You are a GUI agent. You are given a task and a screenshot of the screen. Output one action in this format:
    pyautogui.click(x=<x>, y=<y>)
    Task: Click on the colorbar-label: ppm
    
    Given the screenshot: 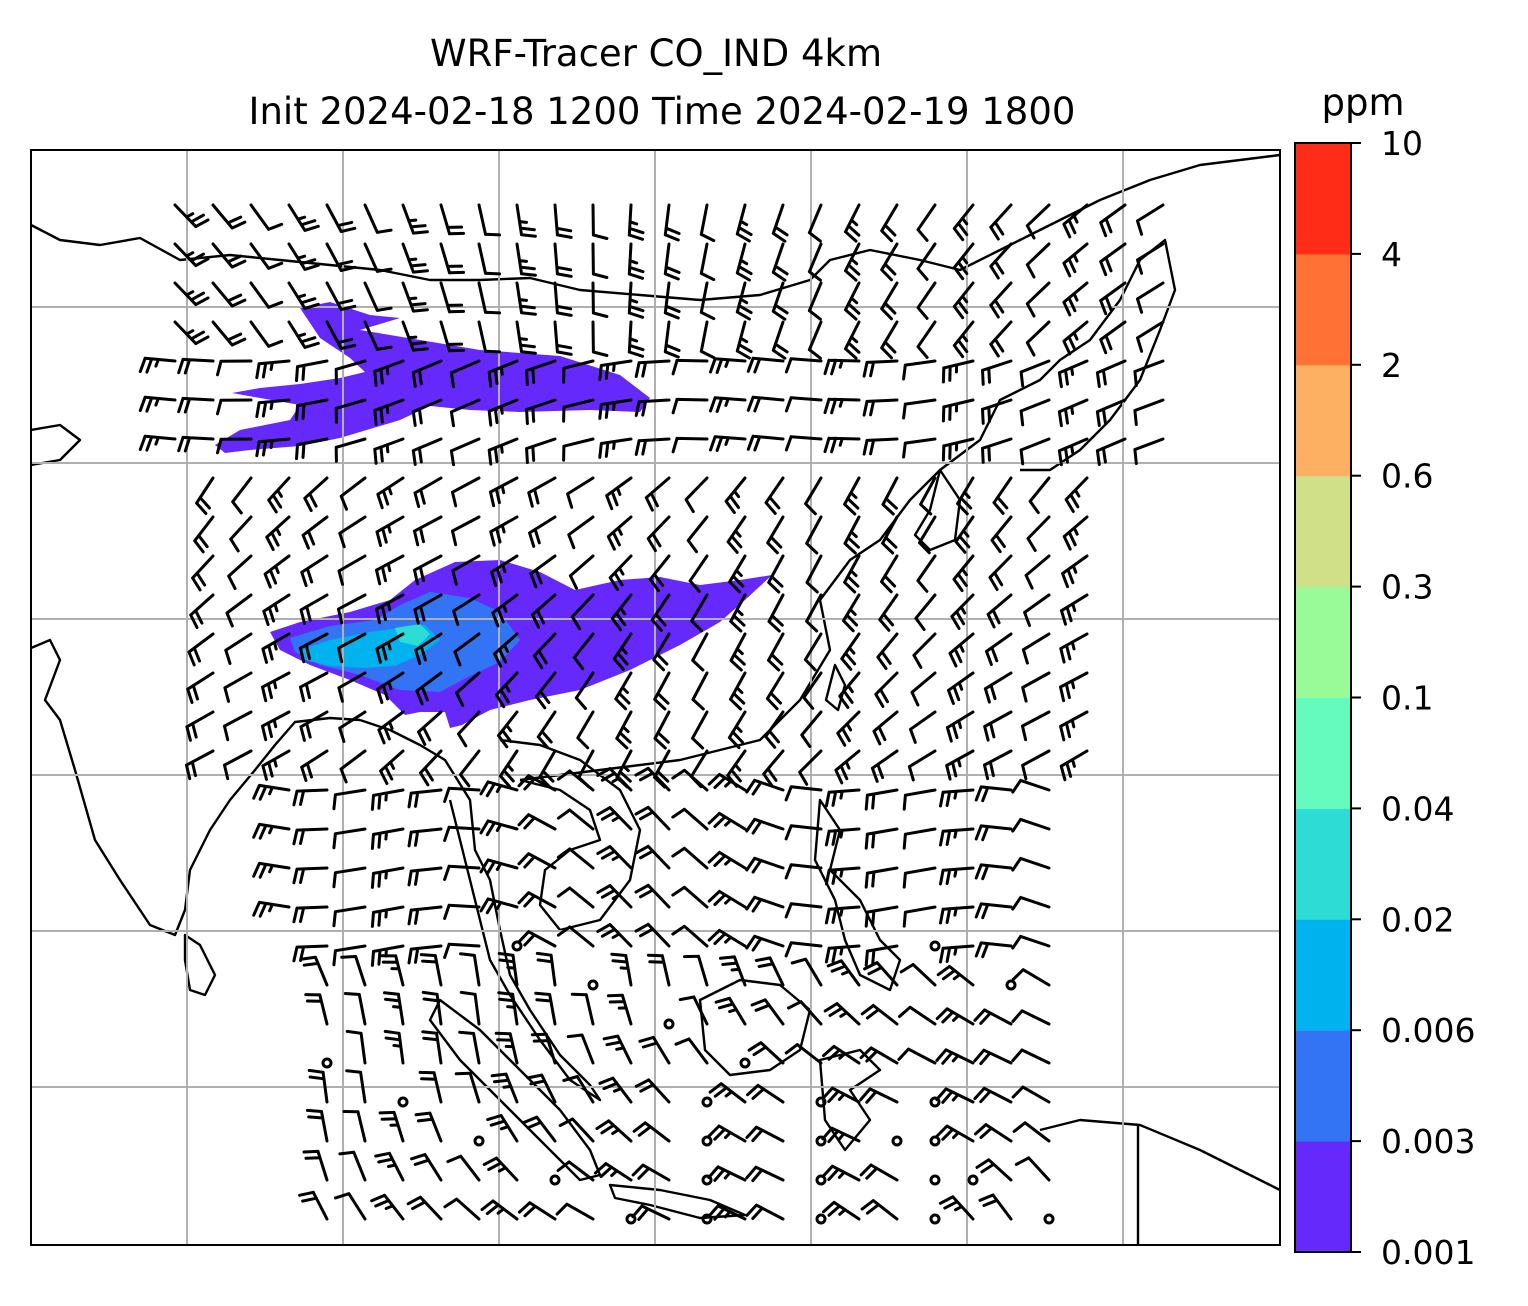 What is the action you would take?
    pyautogui.click(x=1362, y=102)
    